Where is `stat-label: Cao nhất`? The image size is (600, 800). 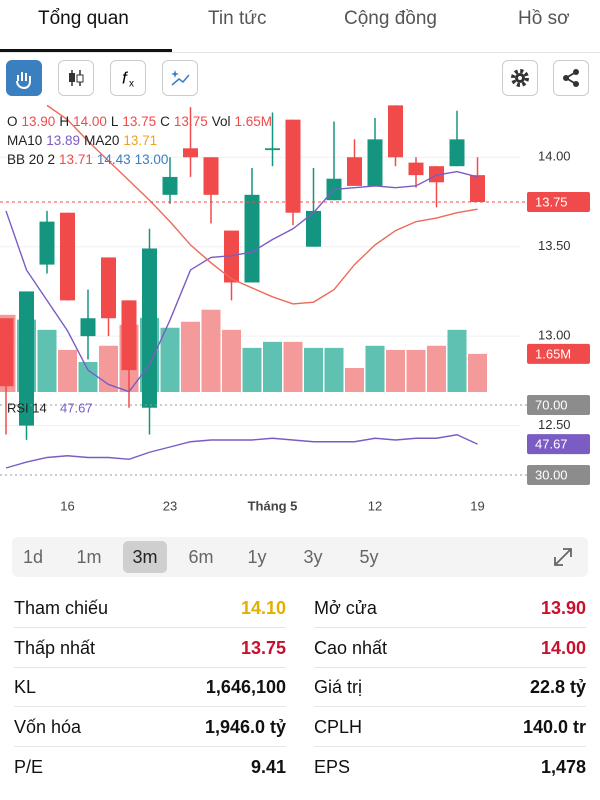 stat-label: Cao nhất is located at coordinates (351, 647).